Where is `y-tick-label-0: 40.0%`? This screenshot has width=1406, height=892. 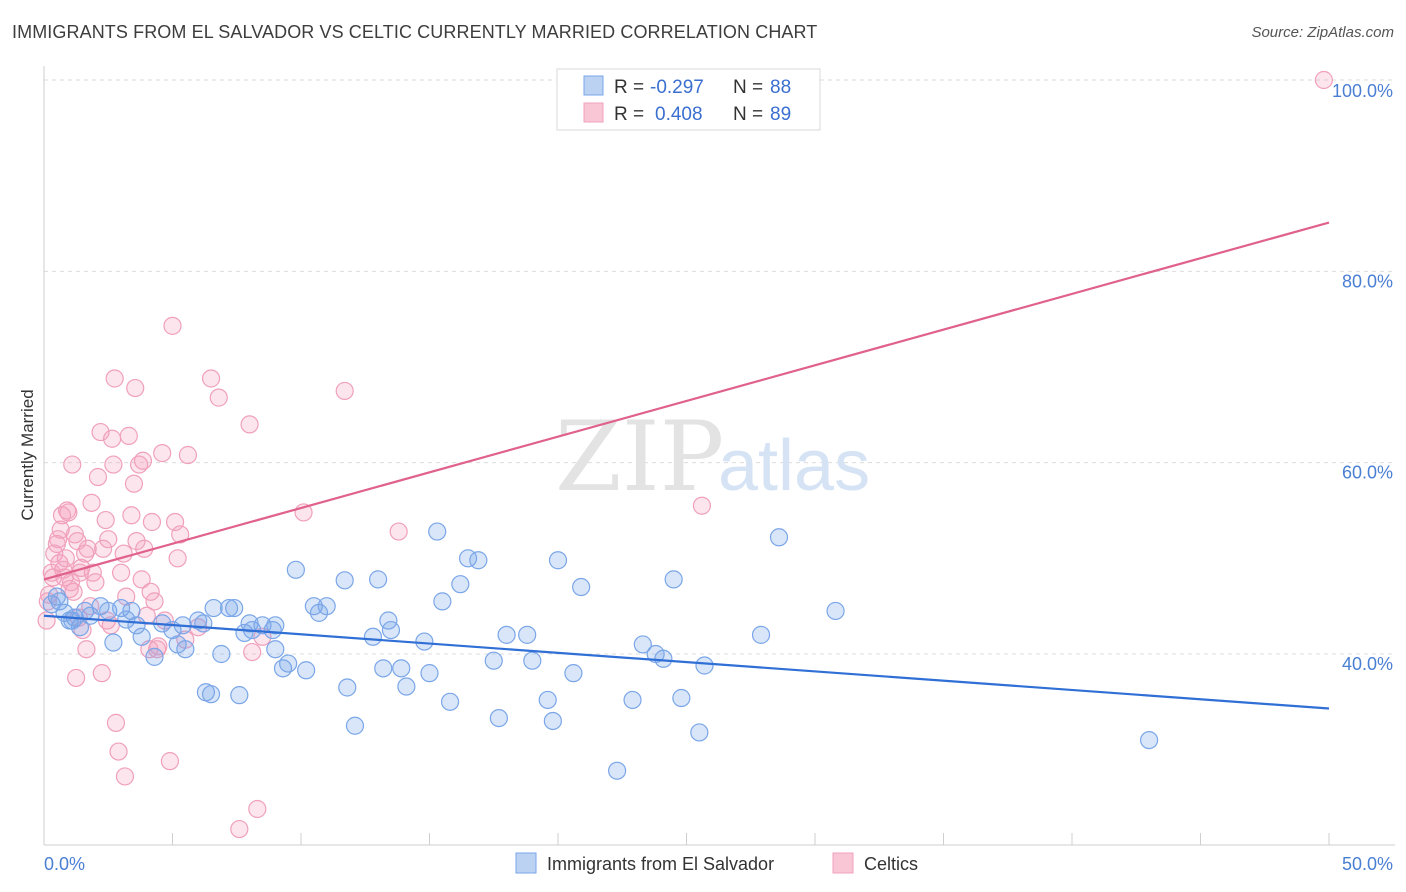
y-tick-label-0: 40.0% is located at coordinates (1367, 664).